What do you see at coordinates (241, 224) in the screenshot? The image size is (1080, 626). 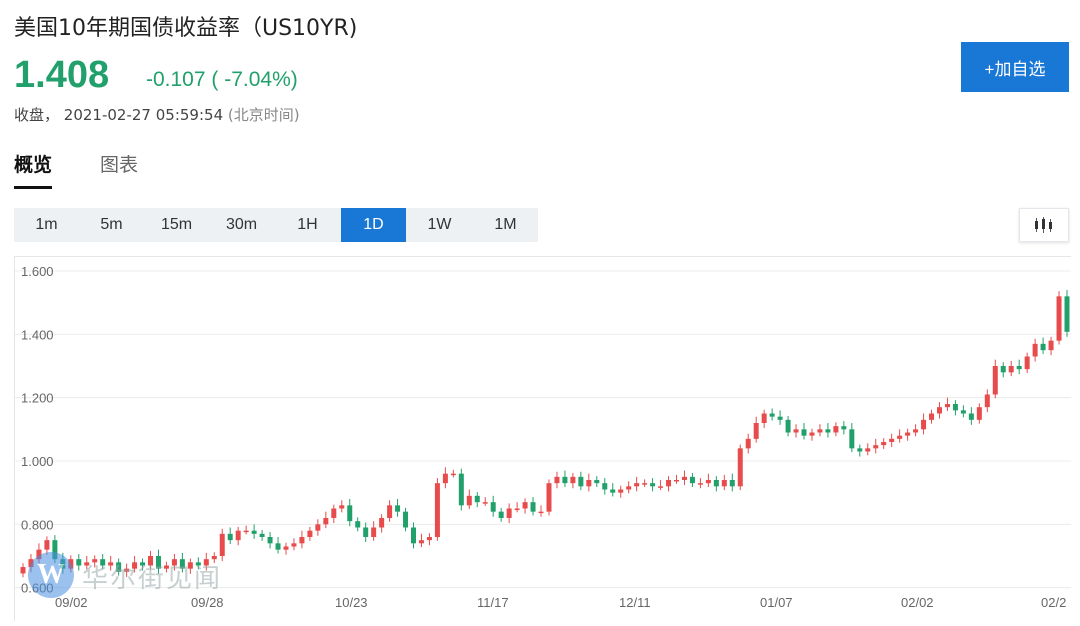 I see `interval-30m: 30m` at bounding box center [241, 224].